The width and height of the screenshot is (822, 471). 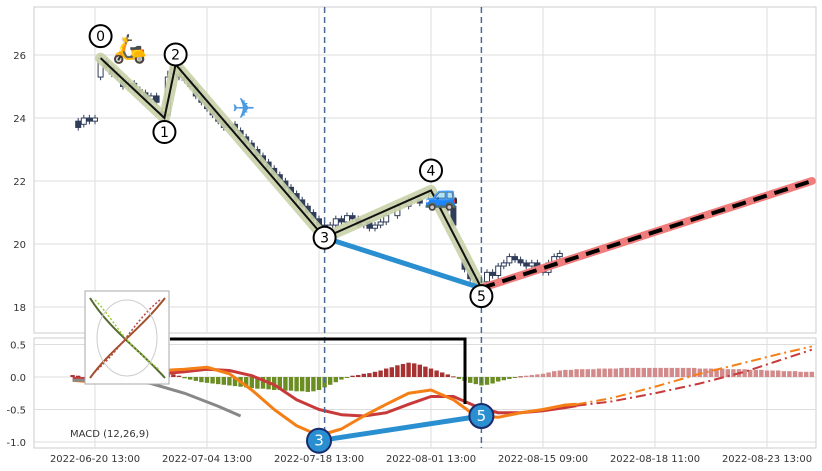 I want to click on wave-label-0: 0, so click(x=100, y=36).